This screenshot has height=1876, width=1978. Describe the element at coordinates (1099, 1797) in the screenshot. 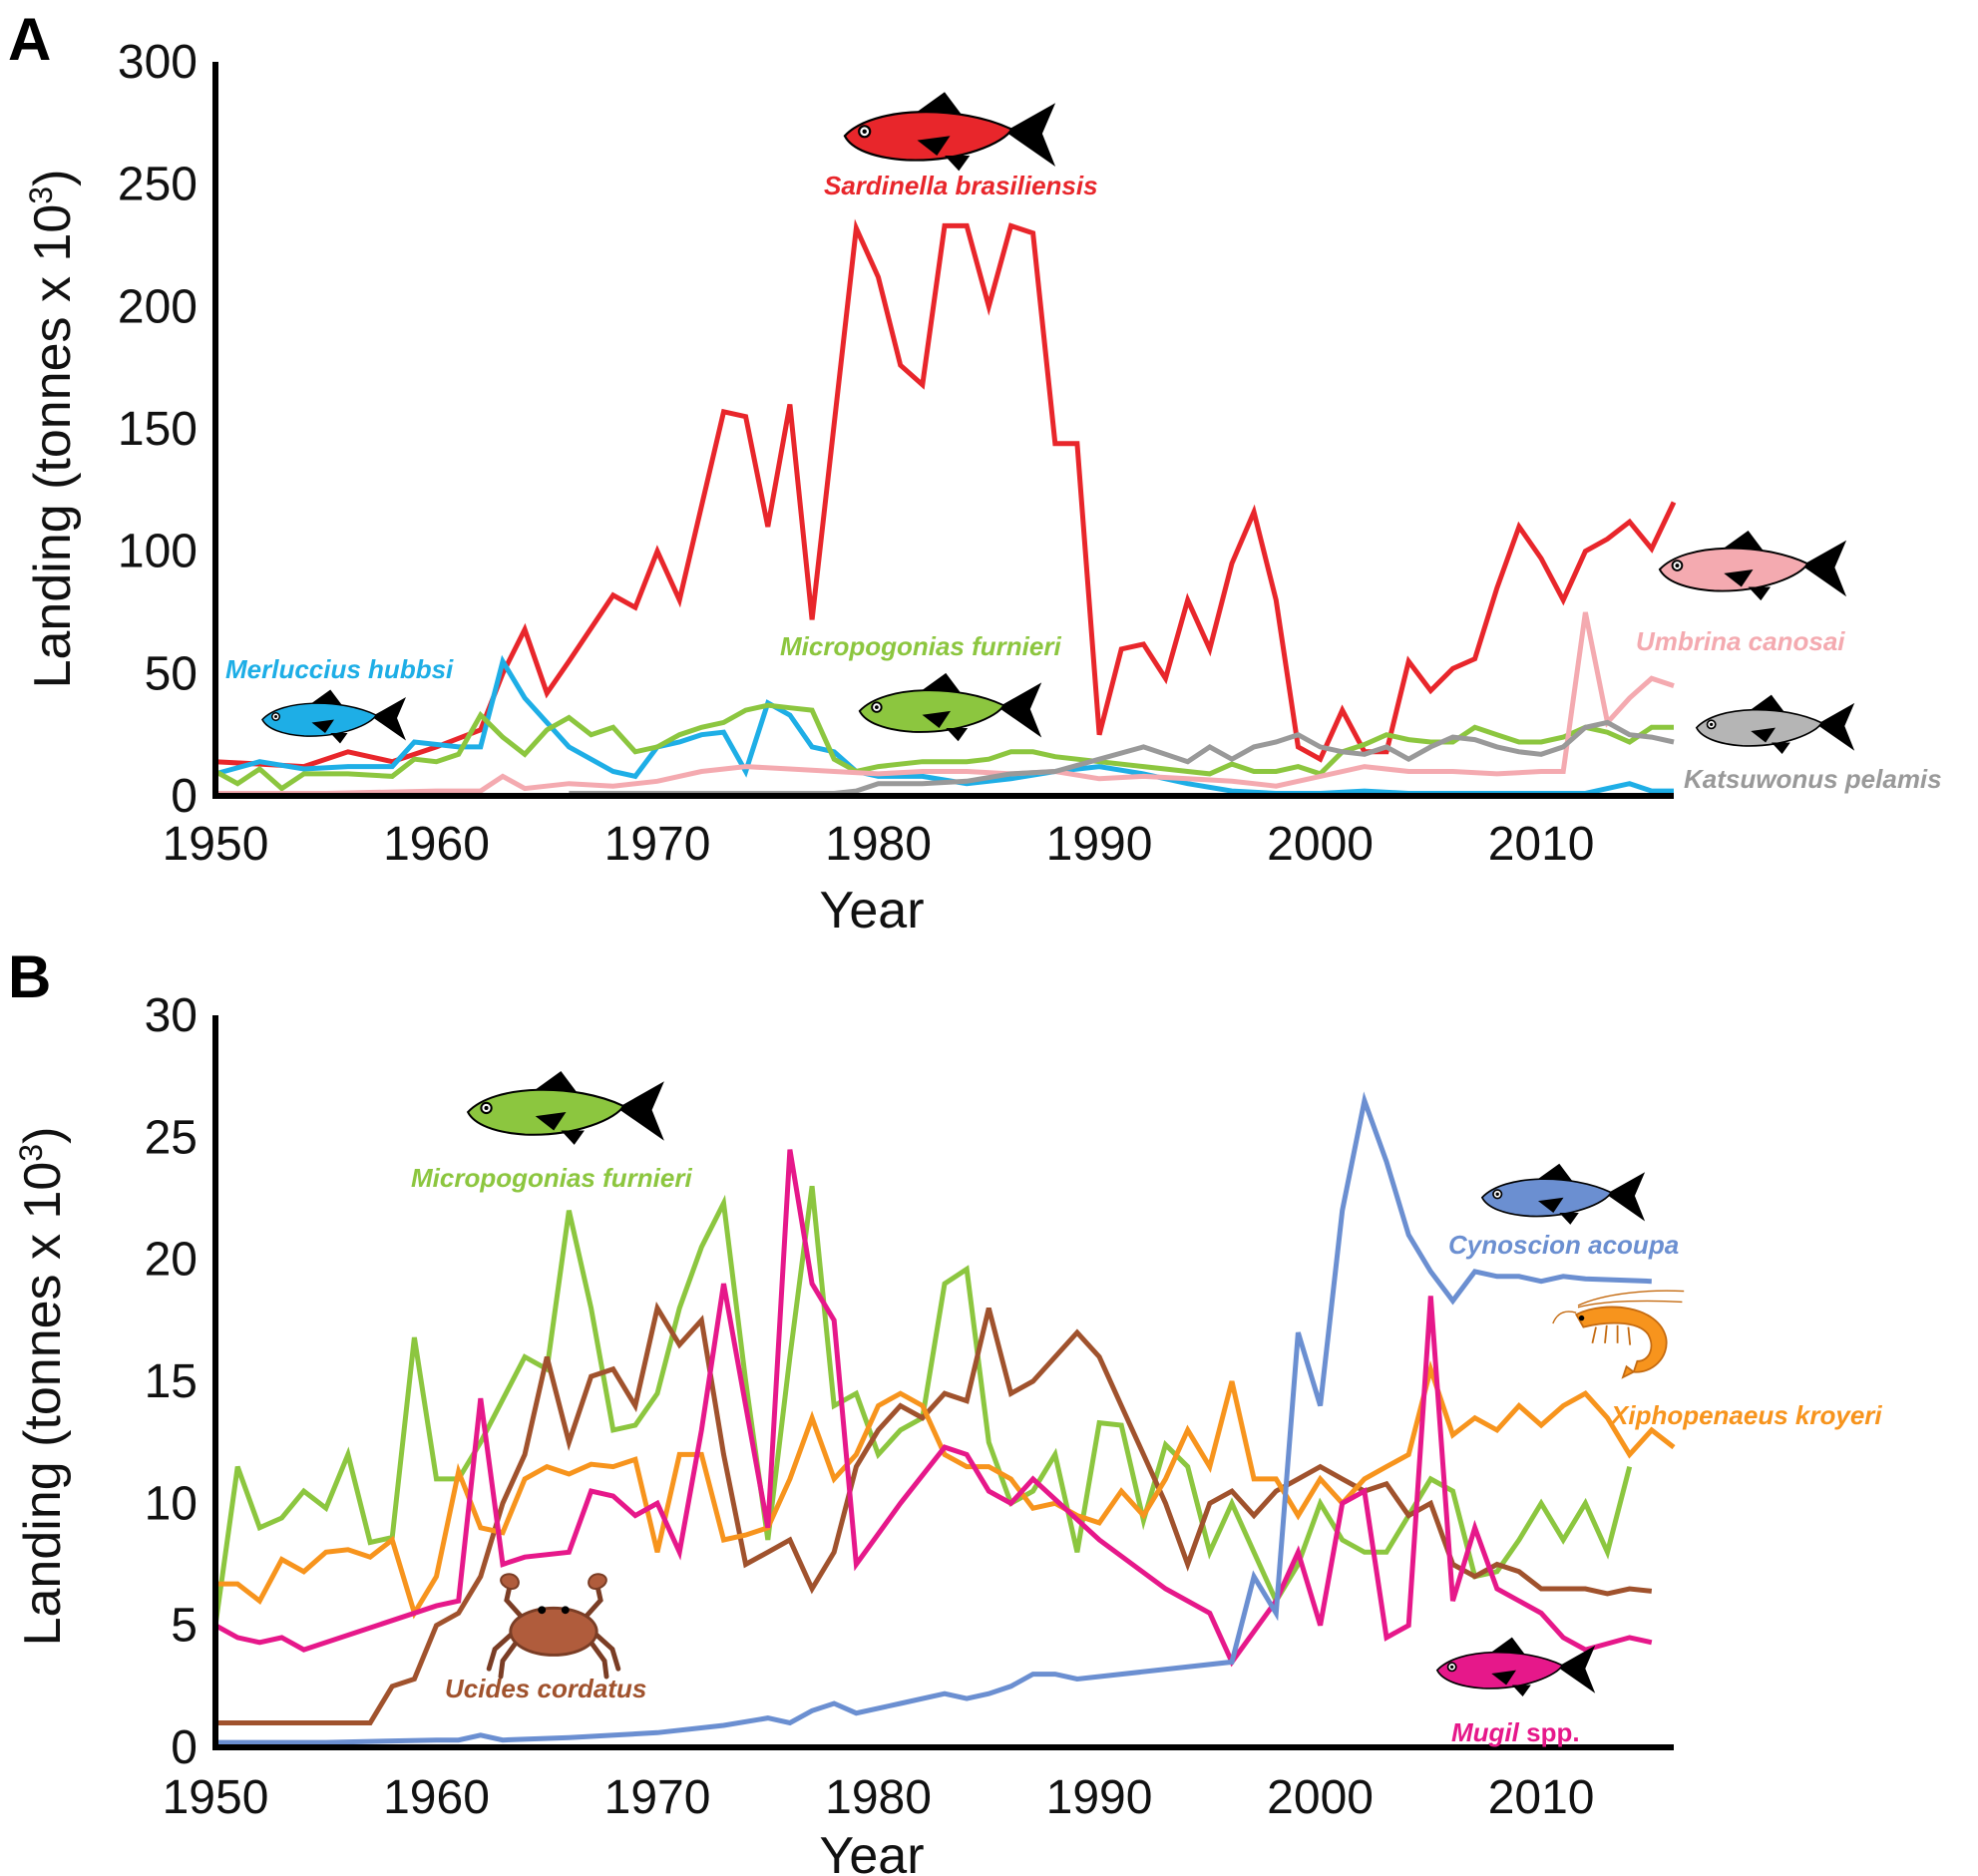

I see `panel-b-x-tick-4: 1990` at that location.